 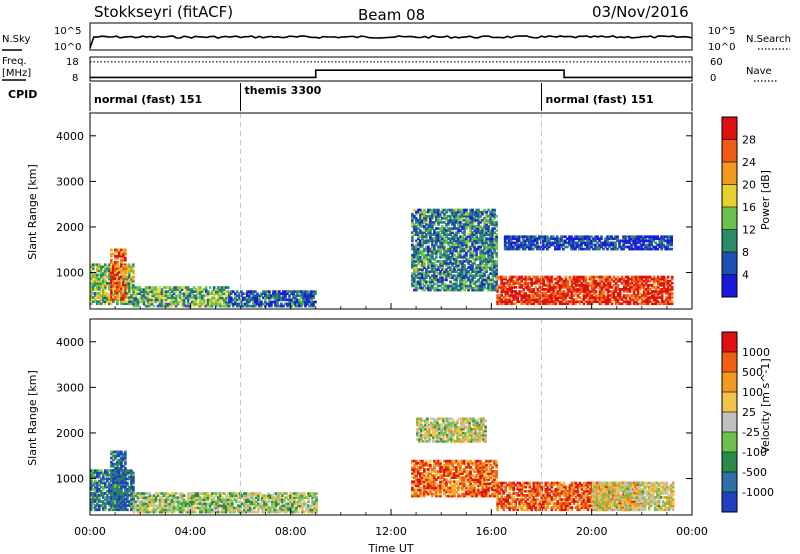 I want to click on freq-tick-top: 18, so click(x=72, y=62).